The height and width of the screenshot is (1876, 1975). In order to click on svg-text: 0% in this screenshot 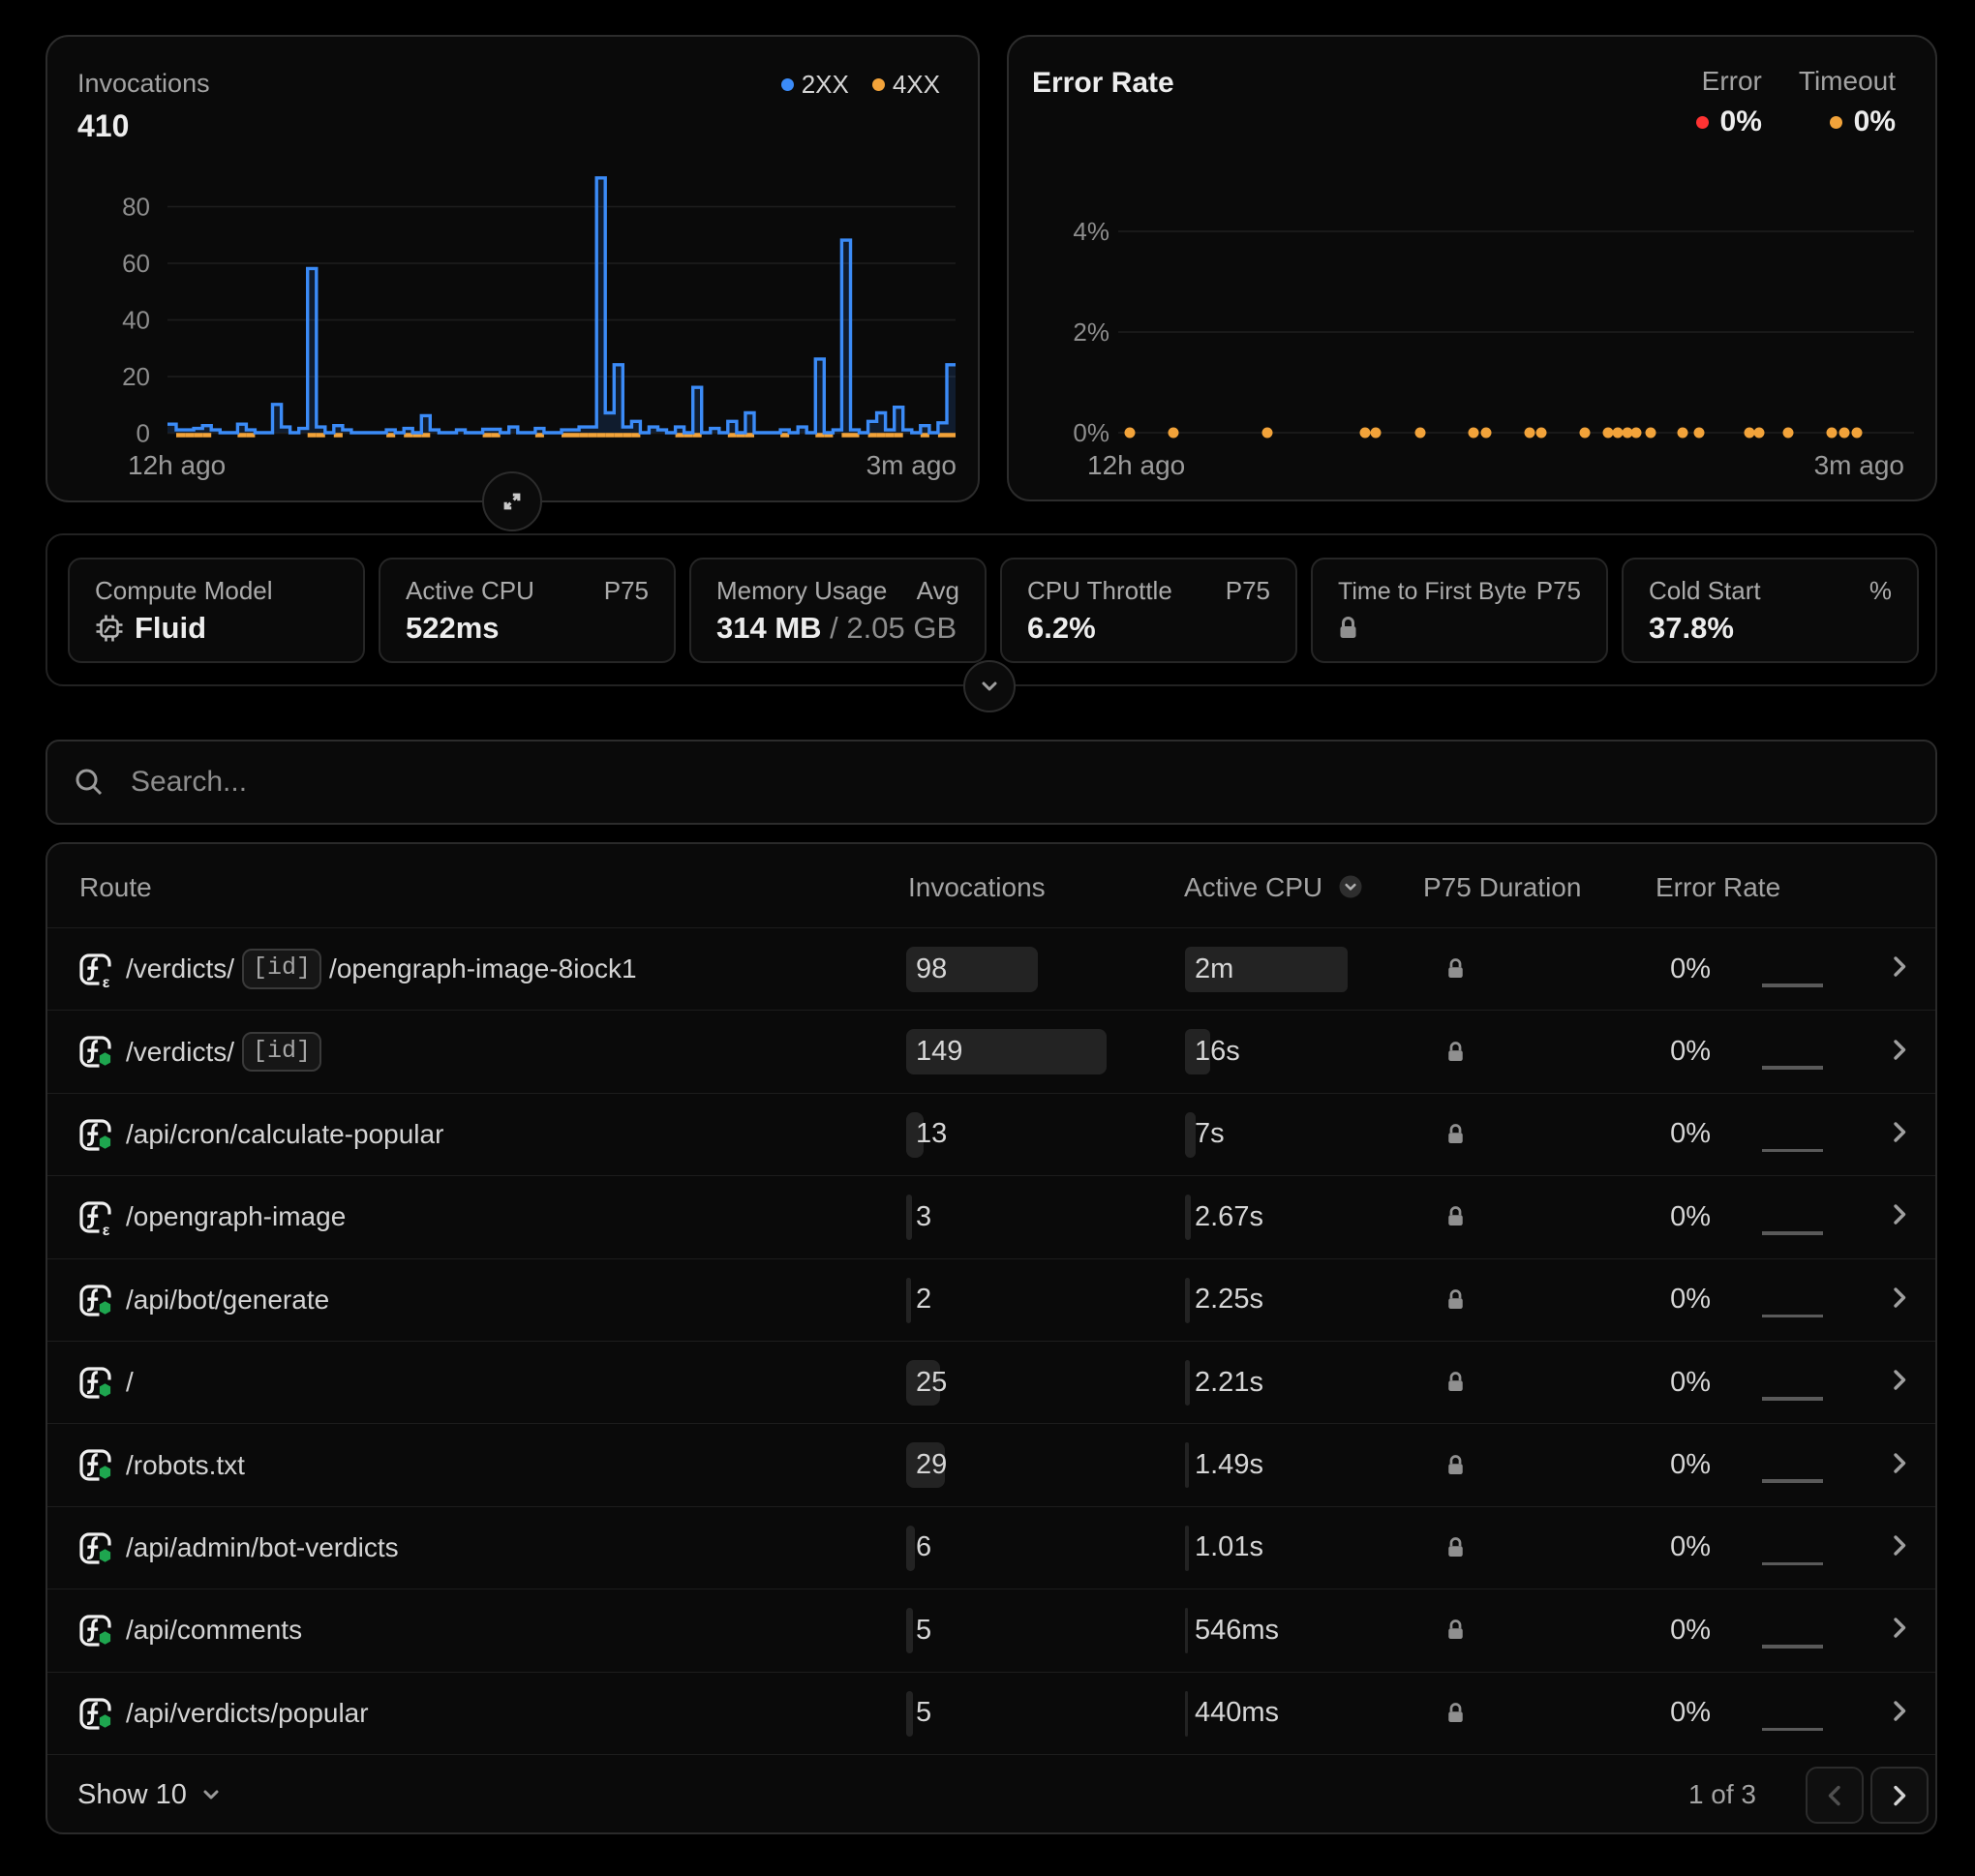, I will do `click(1091, 432)`.